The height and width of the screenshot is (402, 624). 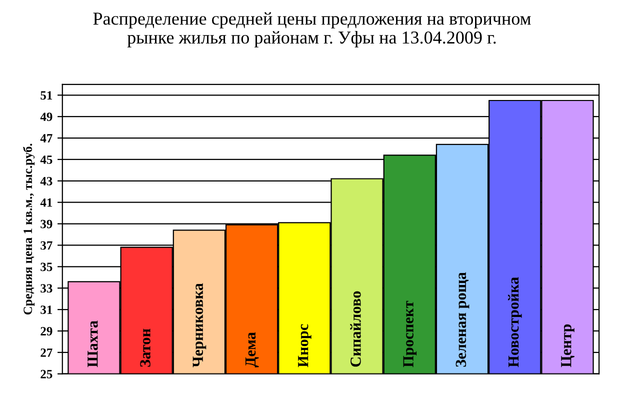 I want to click on y-tick-label: 27, so click(x=46, y=352).